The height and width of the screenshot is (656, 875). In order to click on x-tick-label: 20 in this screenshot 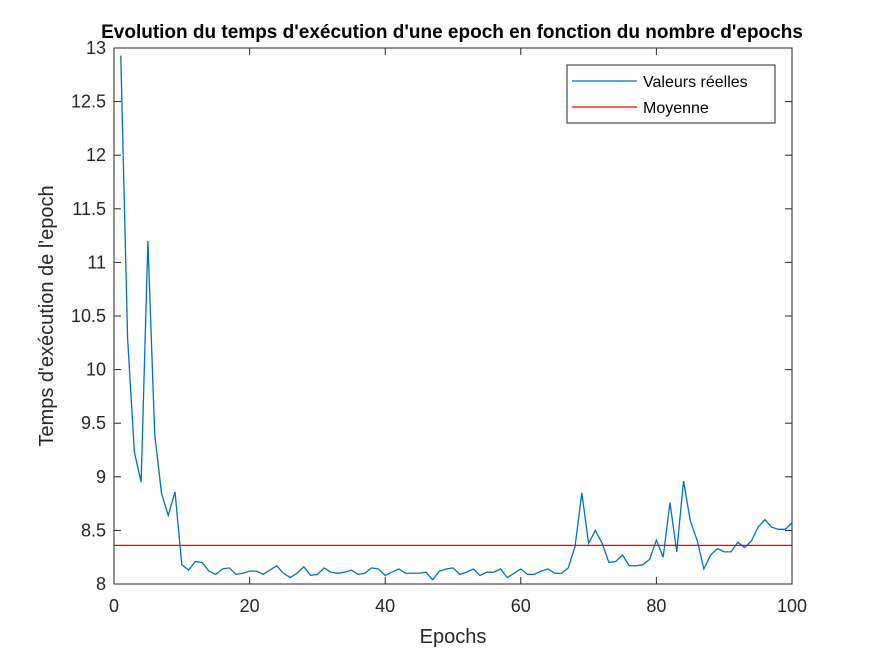, I will do `click(250, 606)`.